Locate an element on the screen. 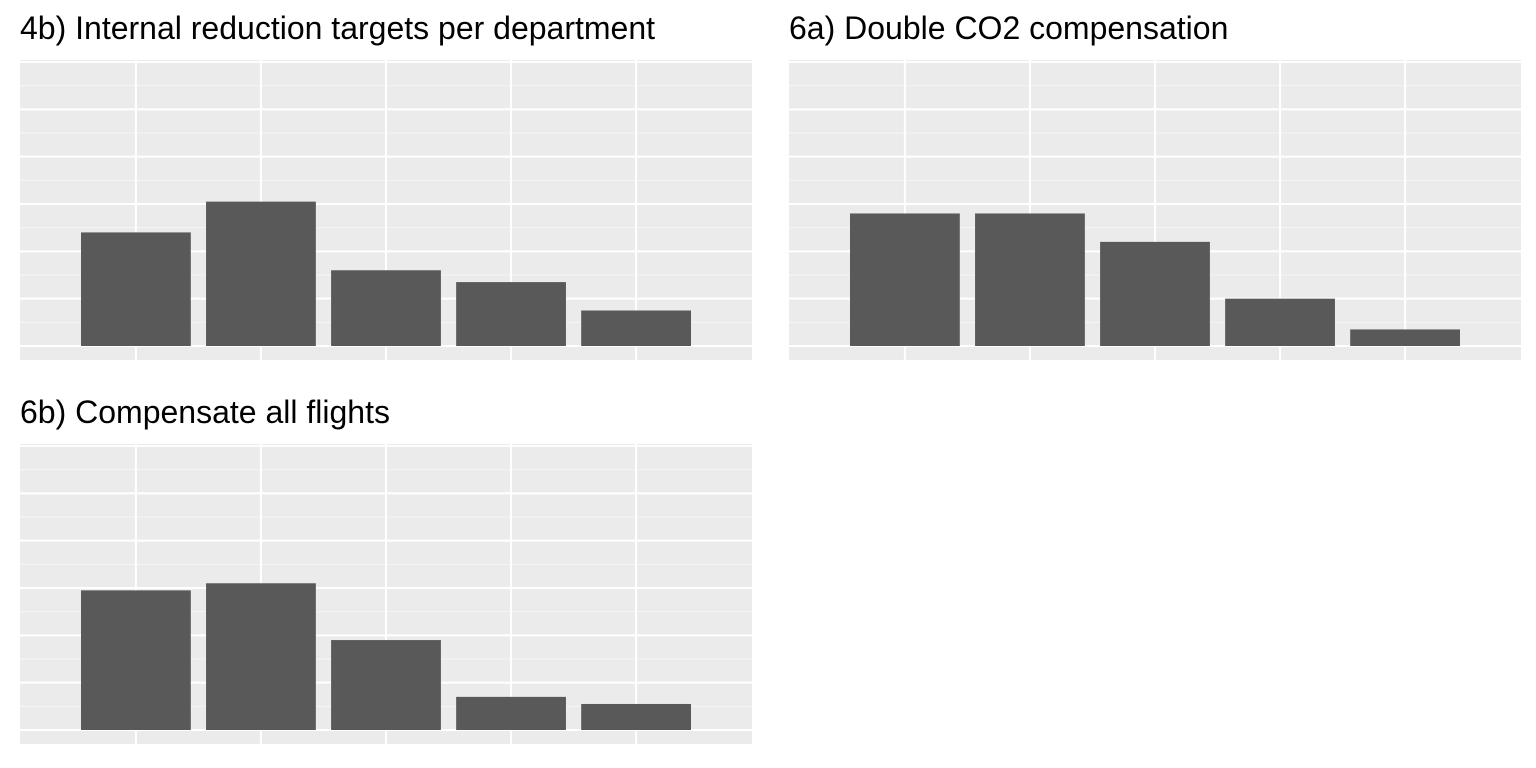 The width and height of the screenshot is (1536, 768). facet-title: 6a) Double CO2 compensation is located at coordinates (1009, 28).